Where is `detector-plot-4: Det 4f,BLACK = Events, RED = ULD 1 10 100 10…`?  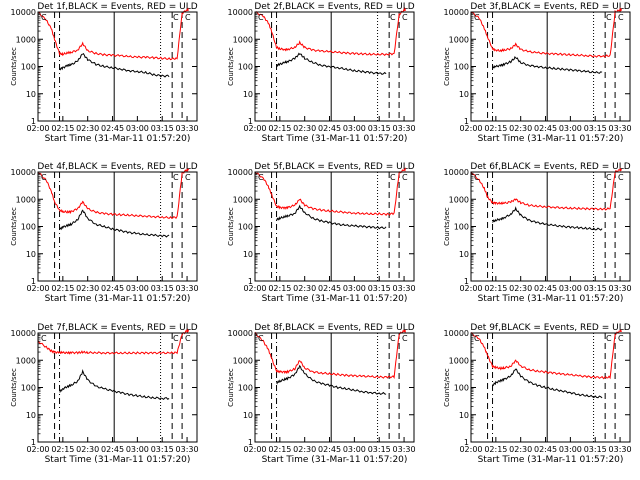 detector-plot-4: Det 4f,BLACK = Events, RED = ULD 1 10 100 10… is located at coordinates (104, 233).